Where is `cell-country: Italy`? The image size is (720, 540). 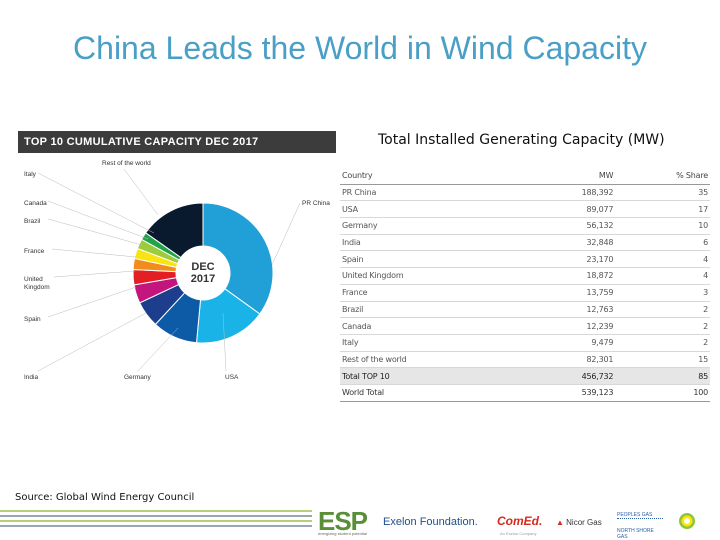 cell-country: Italy is located at coordinates (431, 343).